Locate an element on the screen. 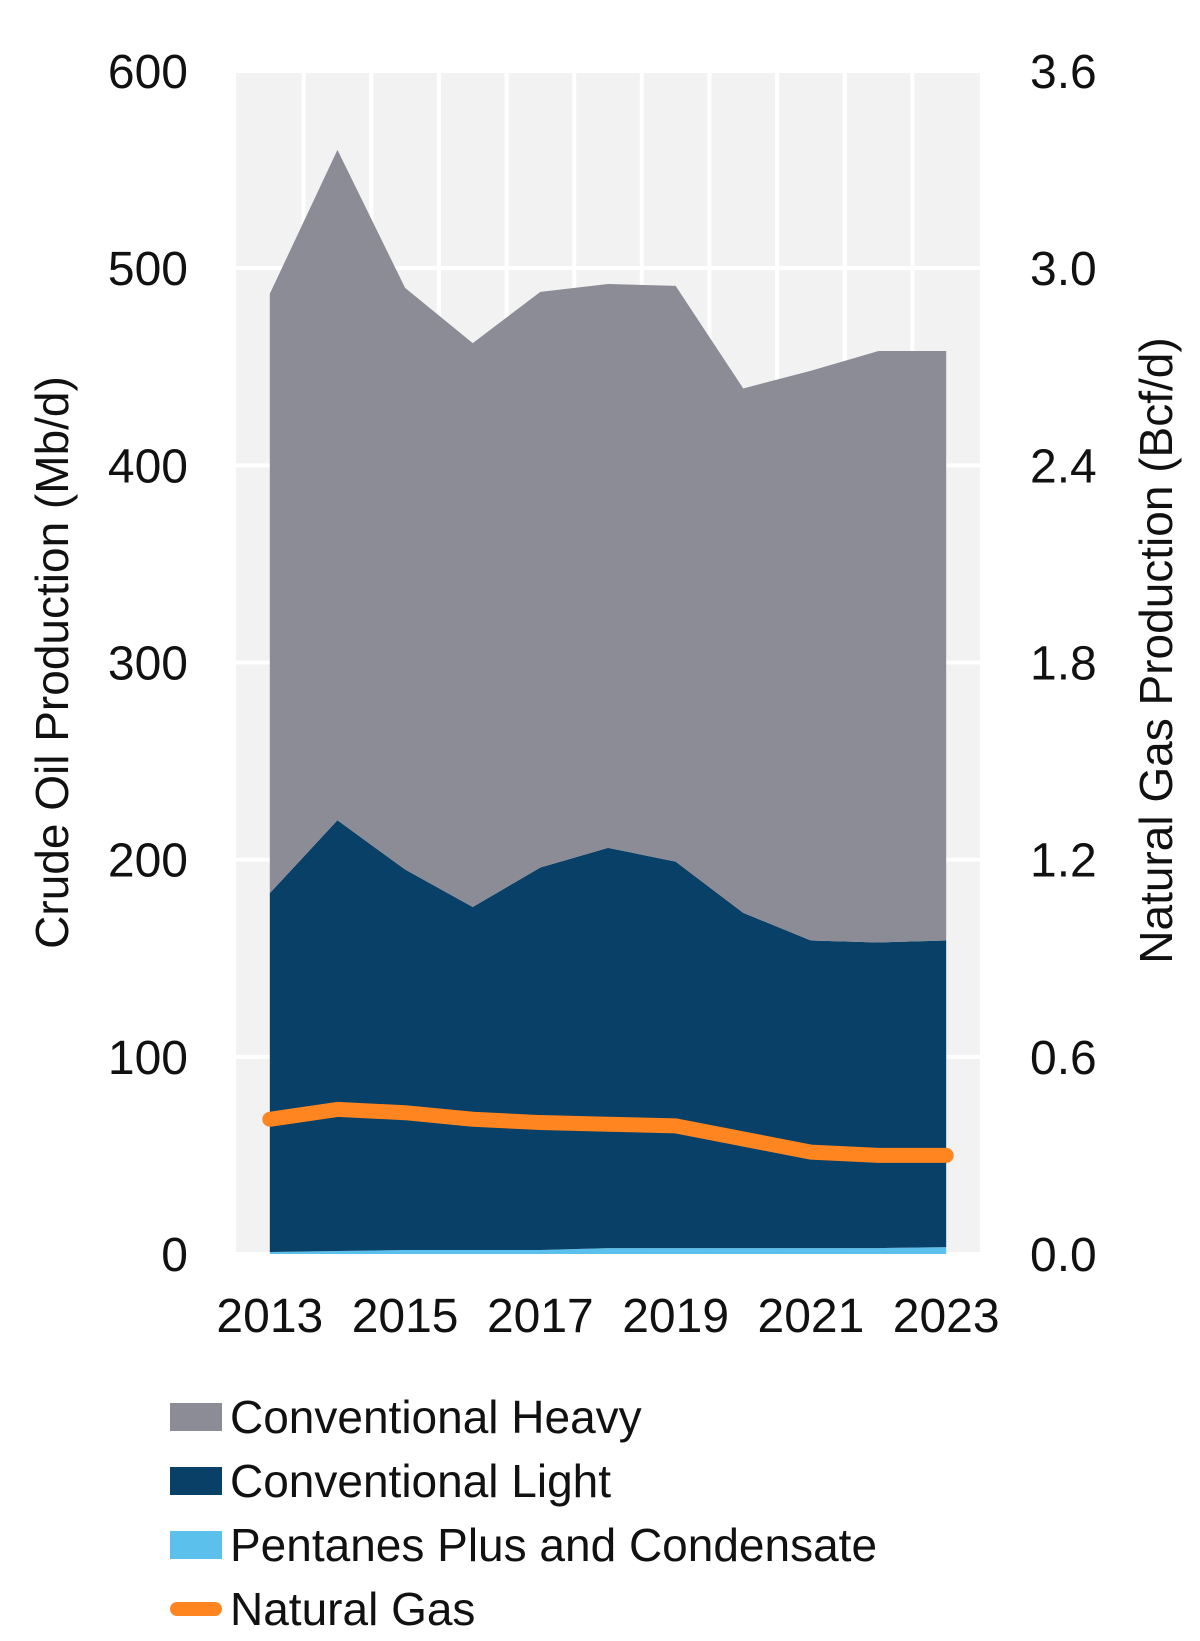 Image resolution: width=1200 pixels, height=1641 pixels. legend-label: Conventional Light is located at coordinates (420, 1481).